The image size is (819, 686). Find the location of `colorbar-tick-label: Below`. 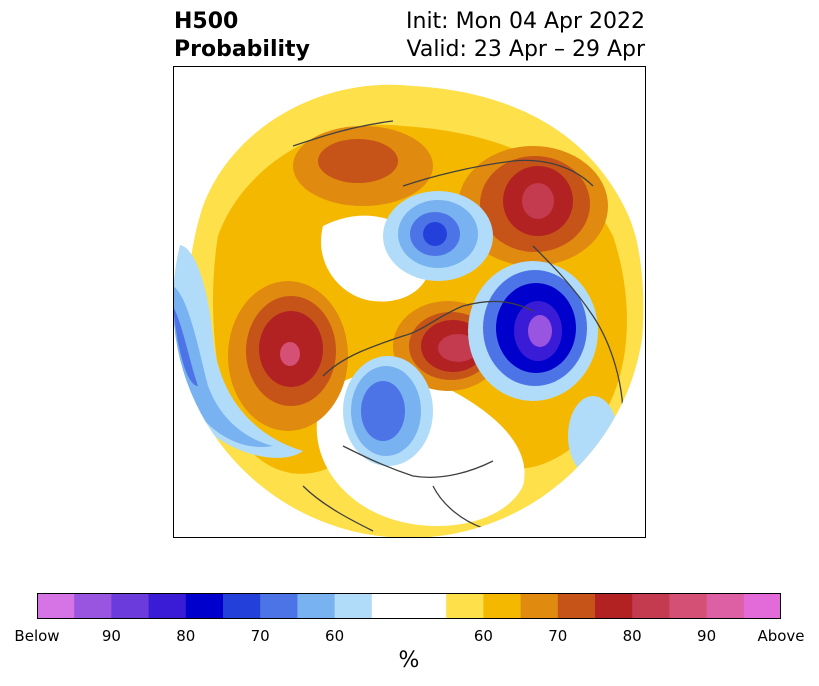

colorbar-tick-label: Below is located at coordinates (37, 636).